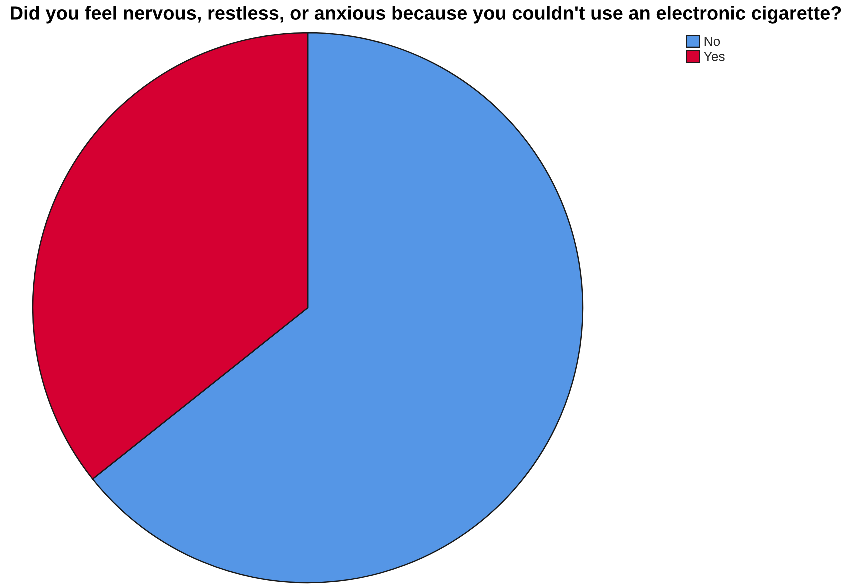  Describe the element at coordinates (712, 41) in the screenshot. I see `legend-label: No` at that location.